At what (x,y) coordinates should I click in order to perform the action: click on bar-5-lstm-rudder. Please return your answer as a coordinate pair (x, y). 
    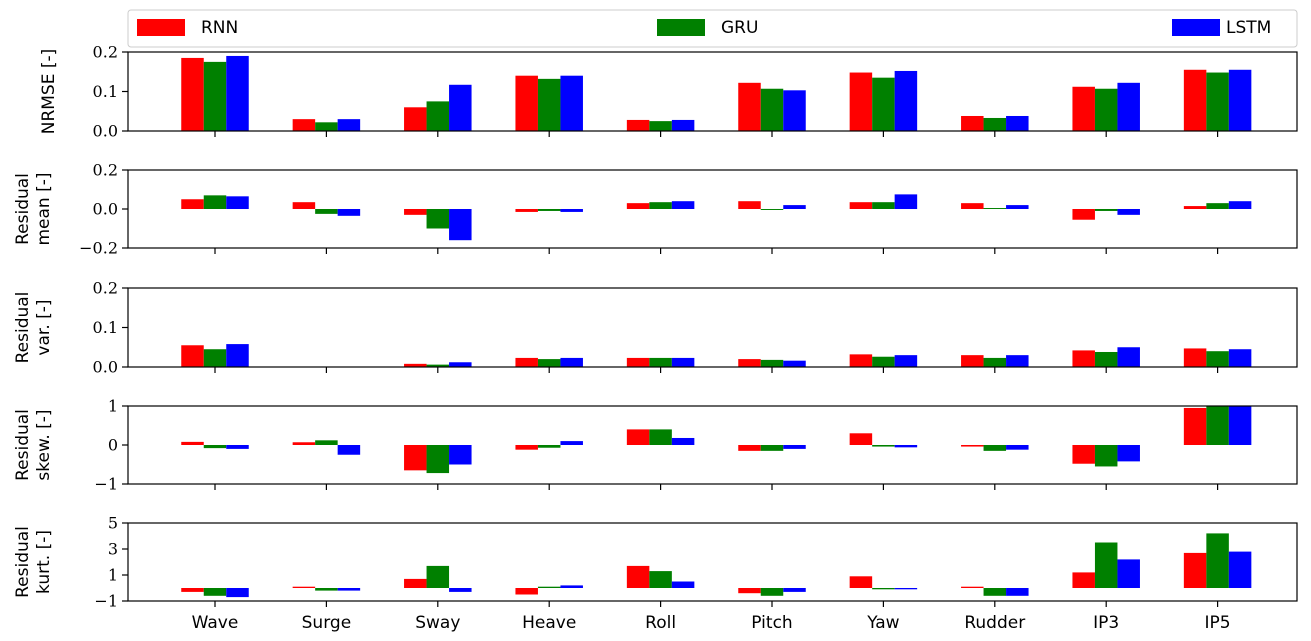
    Looking at the image, I should click on (1017, 592).